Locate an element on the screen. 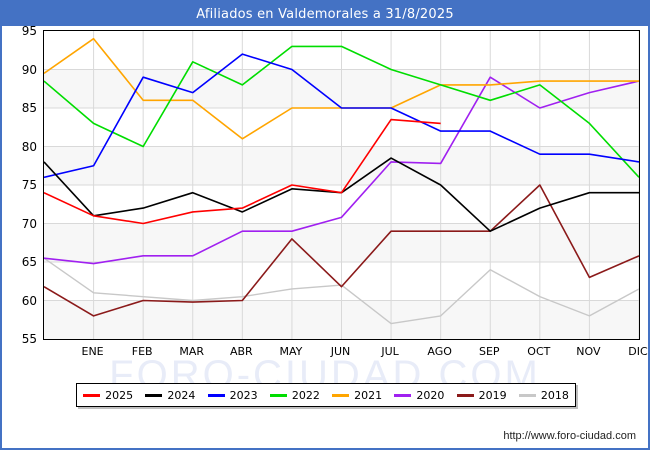 Image resolution: width=650 pixels, height=450 pixels. x-axis-tick-ene: ENE is located at coordinates (92, 351).